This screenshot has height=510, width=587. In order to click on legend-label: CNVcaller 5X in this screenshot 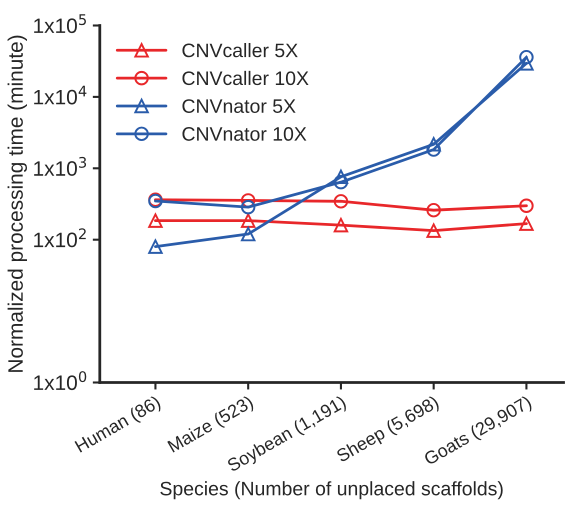, I will do `click(240, 50)`.